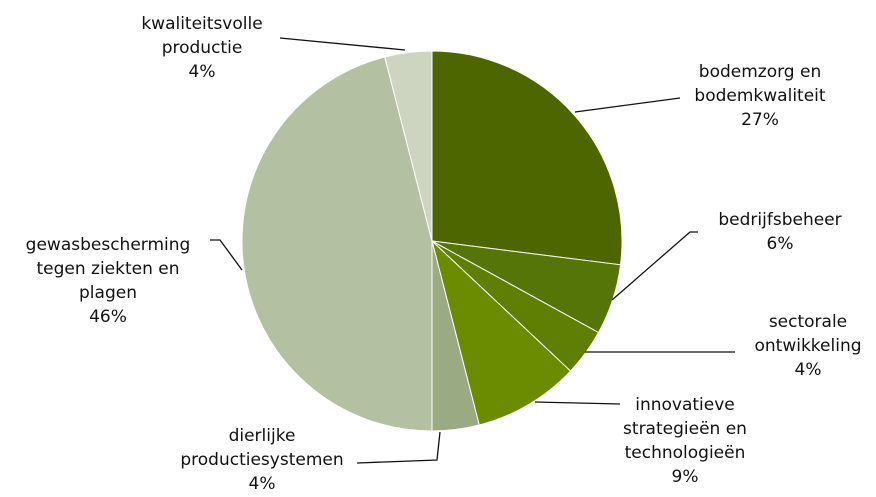 Image resolution: width=876 pixels, height=497 pixels. I want to click on category: bedrijfsbeheer, so click(780, 220).